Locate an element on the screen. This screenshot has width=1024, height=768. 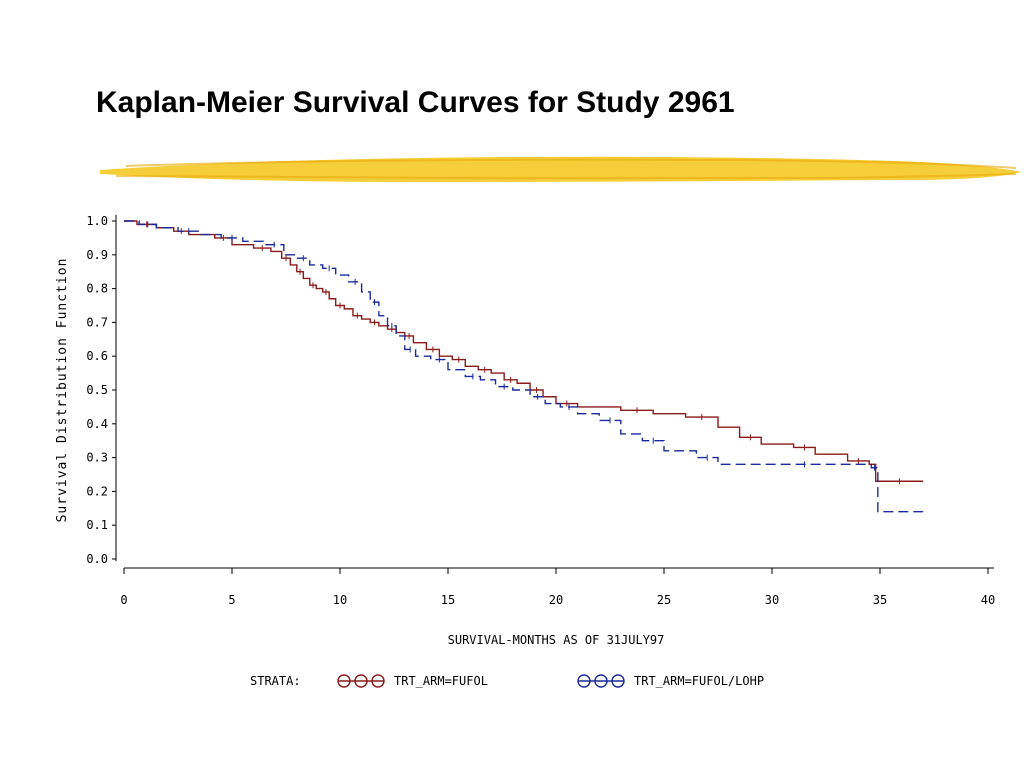
y-tick-label: 0.2 is located at coordinates (97, 491).